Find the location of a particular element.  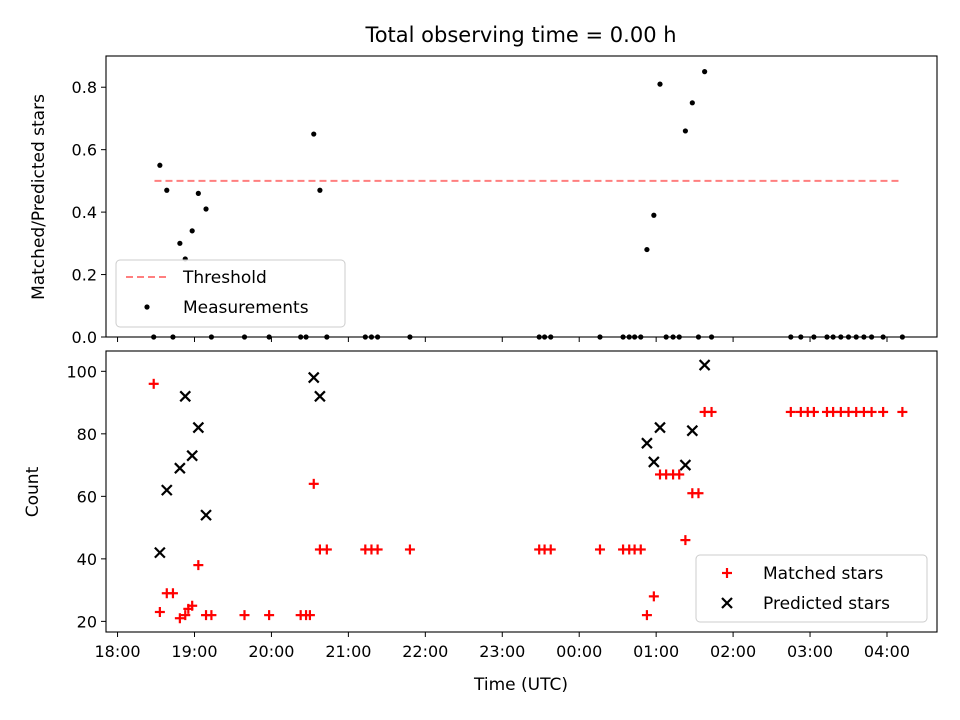

y-tick-label-1: 40 is located at coordinates (87, 559).